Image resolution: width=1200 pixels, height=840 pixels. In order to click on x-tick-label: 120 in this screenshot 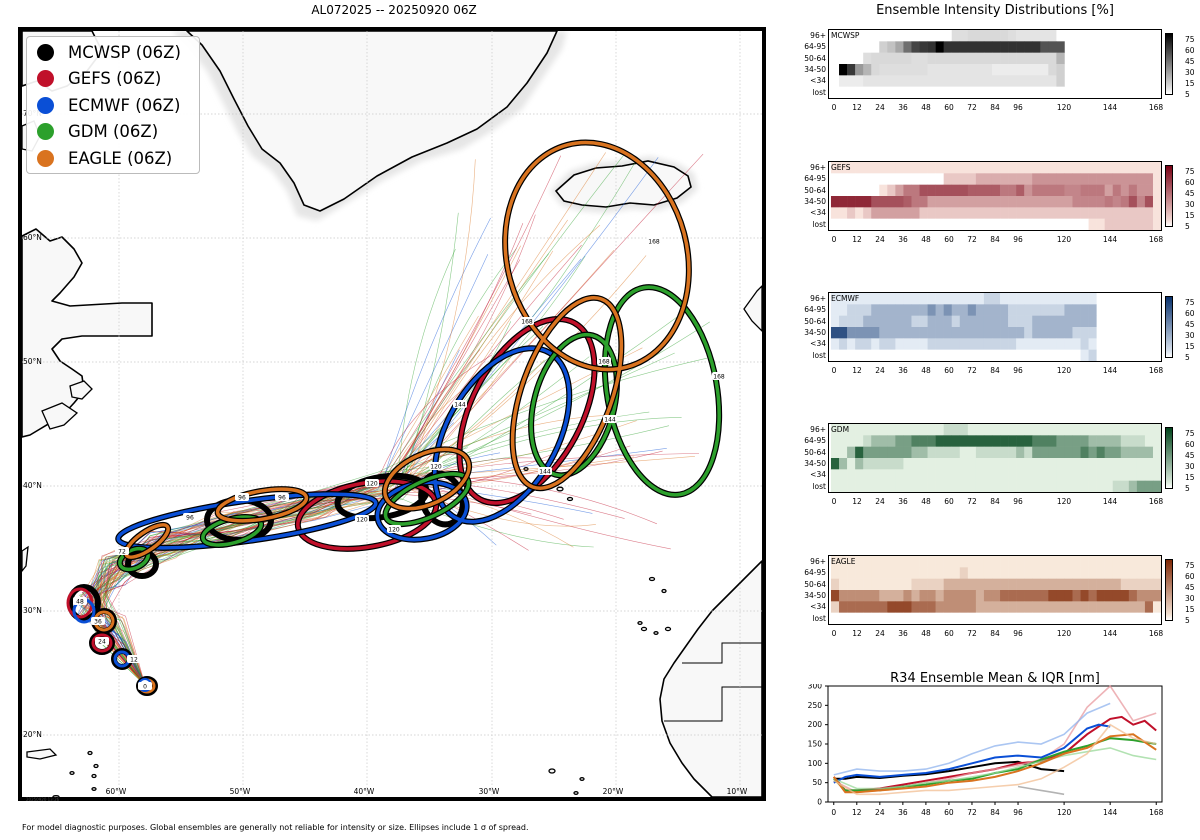, I will do `click(1064, 370)`.